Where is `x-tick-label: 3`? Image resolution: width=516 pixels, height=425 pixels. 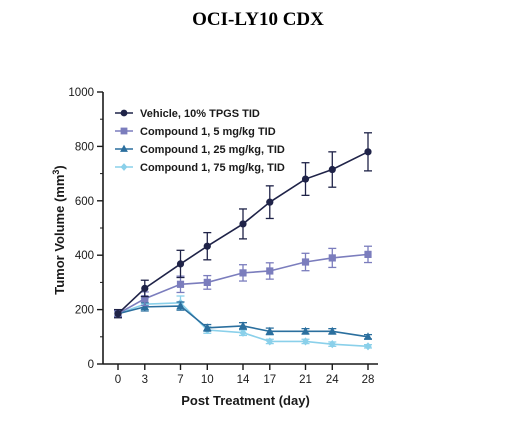
x-tick-label: 3 is located at coordinates (145, 380).